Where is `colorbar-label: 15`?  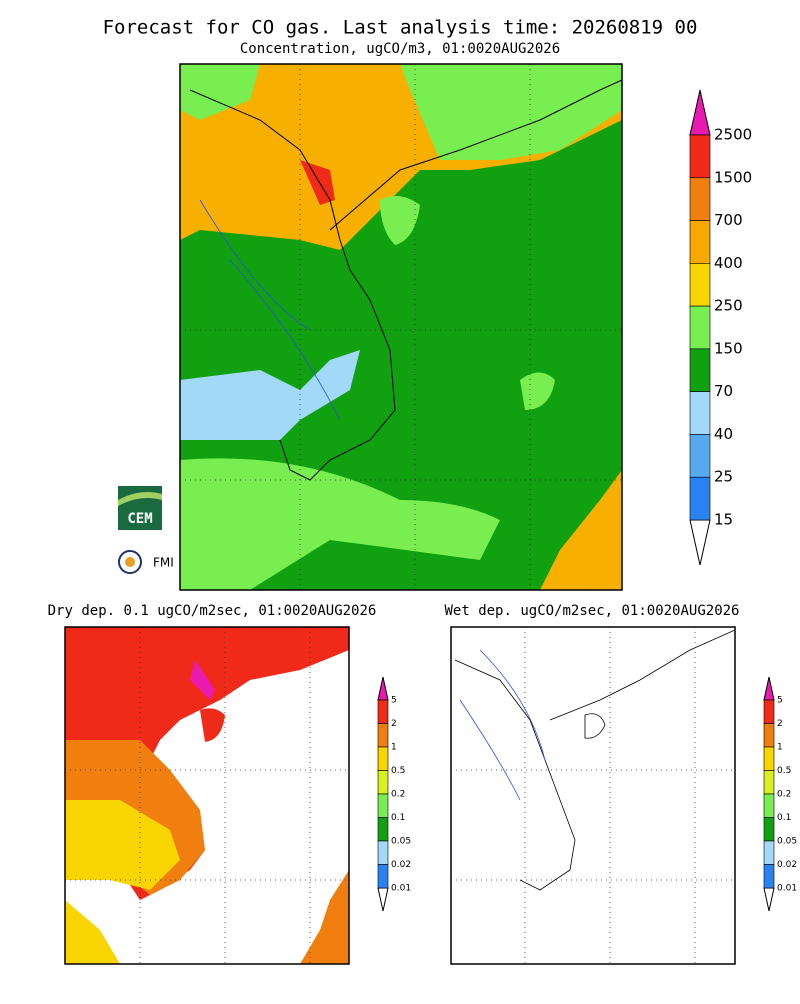
colorbar-label: 15 is located at coordinates (723, 520).